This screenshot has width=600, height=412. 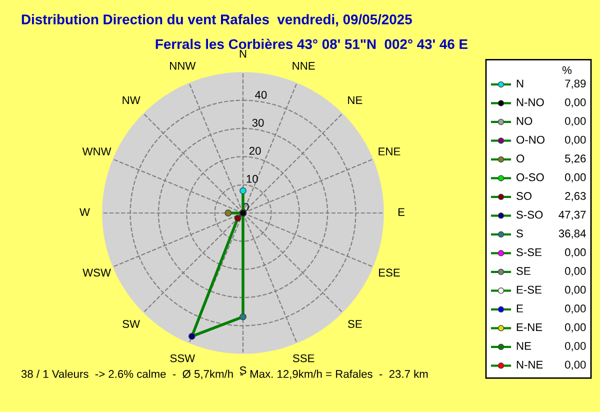 I want to click on text: 5,26, so click(x=575, y=159).